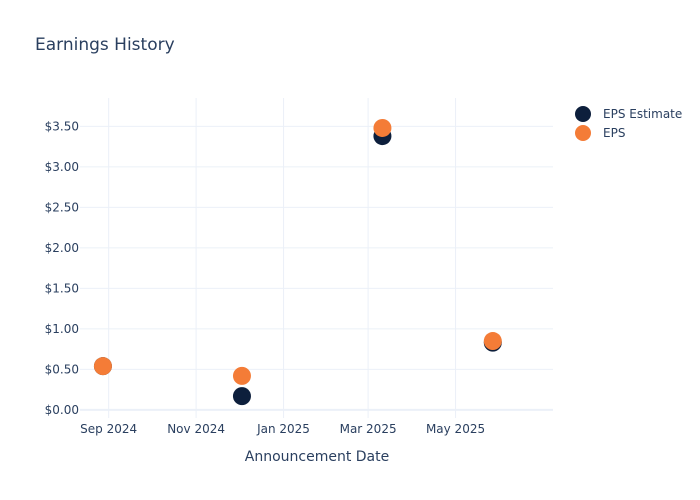  I want to click on x-tick-label: Mar 2025, so click(368, 429).